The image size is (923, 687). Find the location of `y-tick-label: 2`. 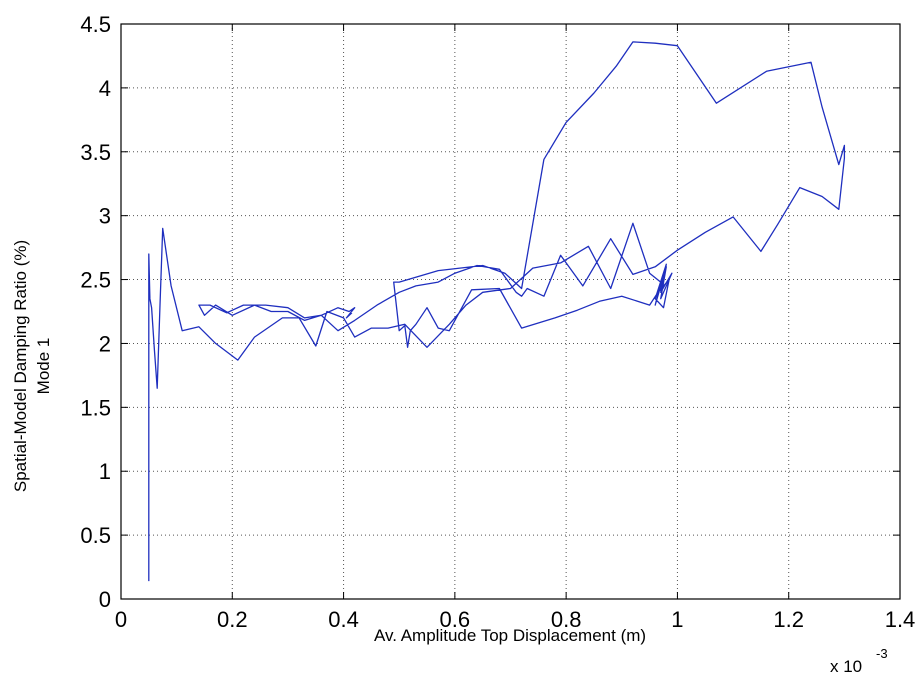

y-tick-label: 2 is located at coordinates (105, 343).